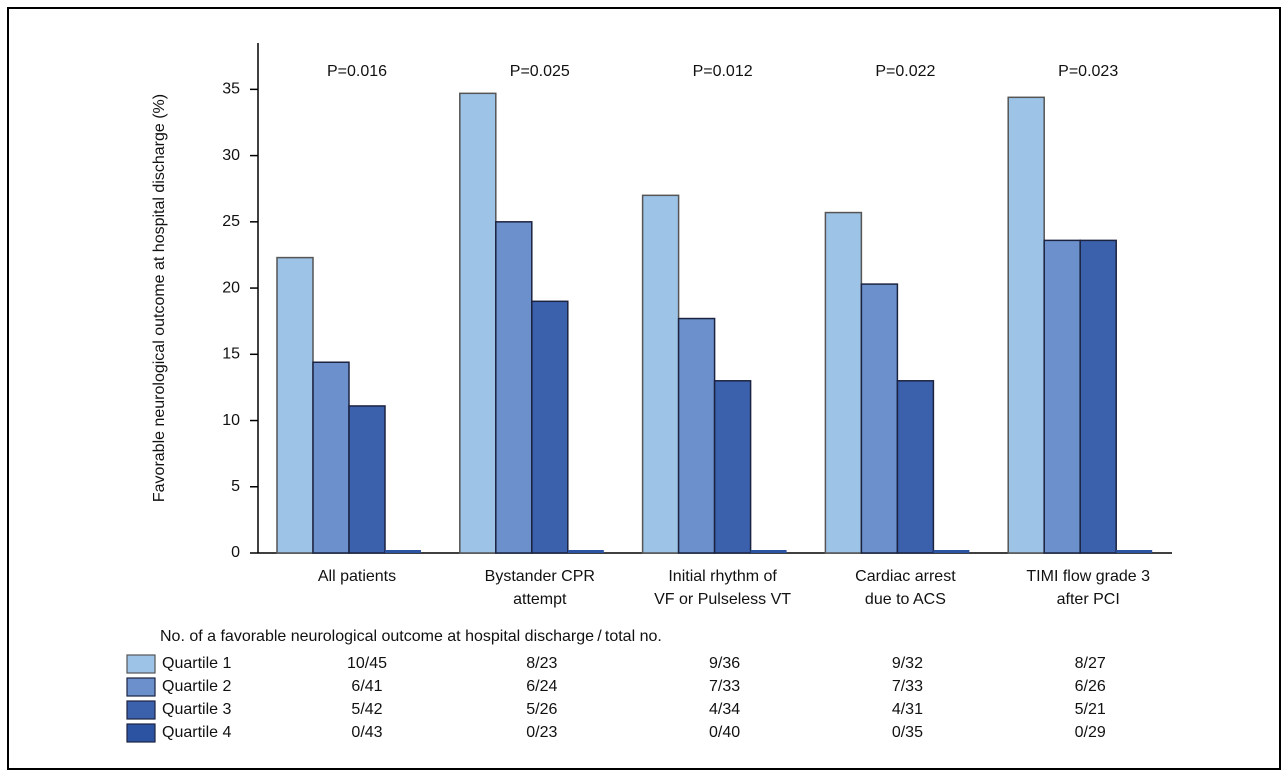 The width and height of the screenshot is (1288, 777). What do you see at coordinates (541, 686) in the screenshot?
I see `table-cell: 6/24` at bounding box center [541, 686].